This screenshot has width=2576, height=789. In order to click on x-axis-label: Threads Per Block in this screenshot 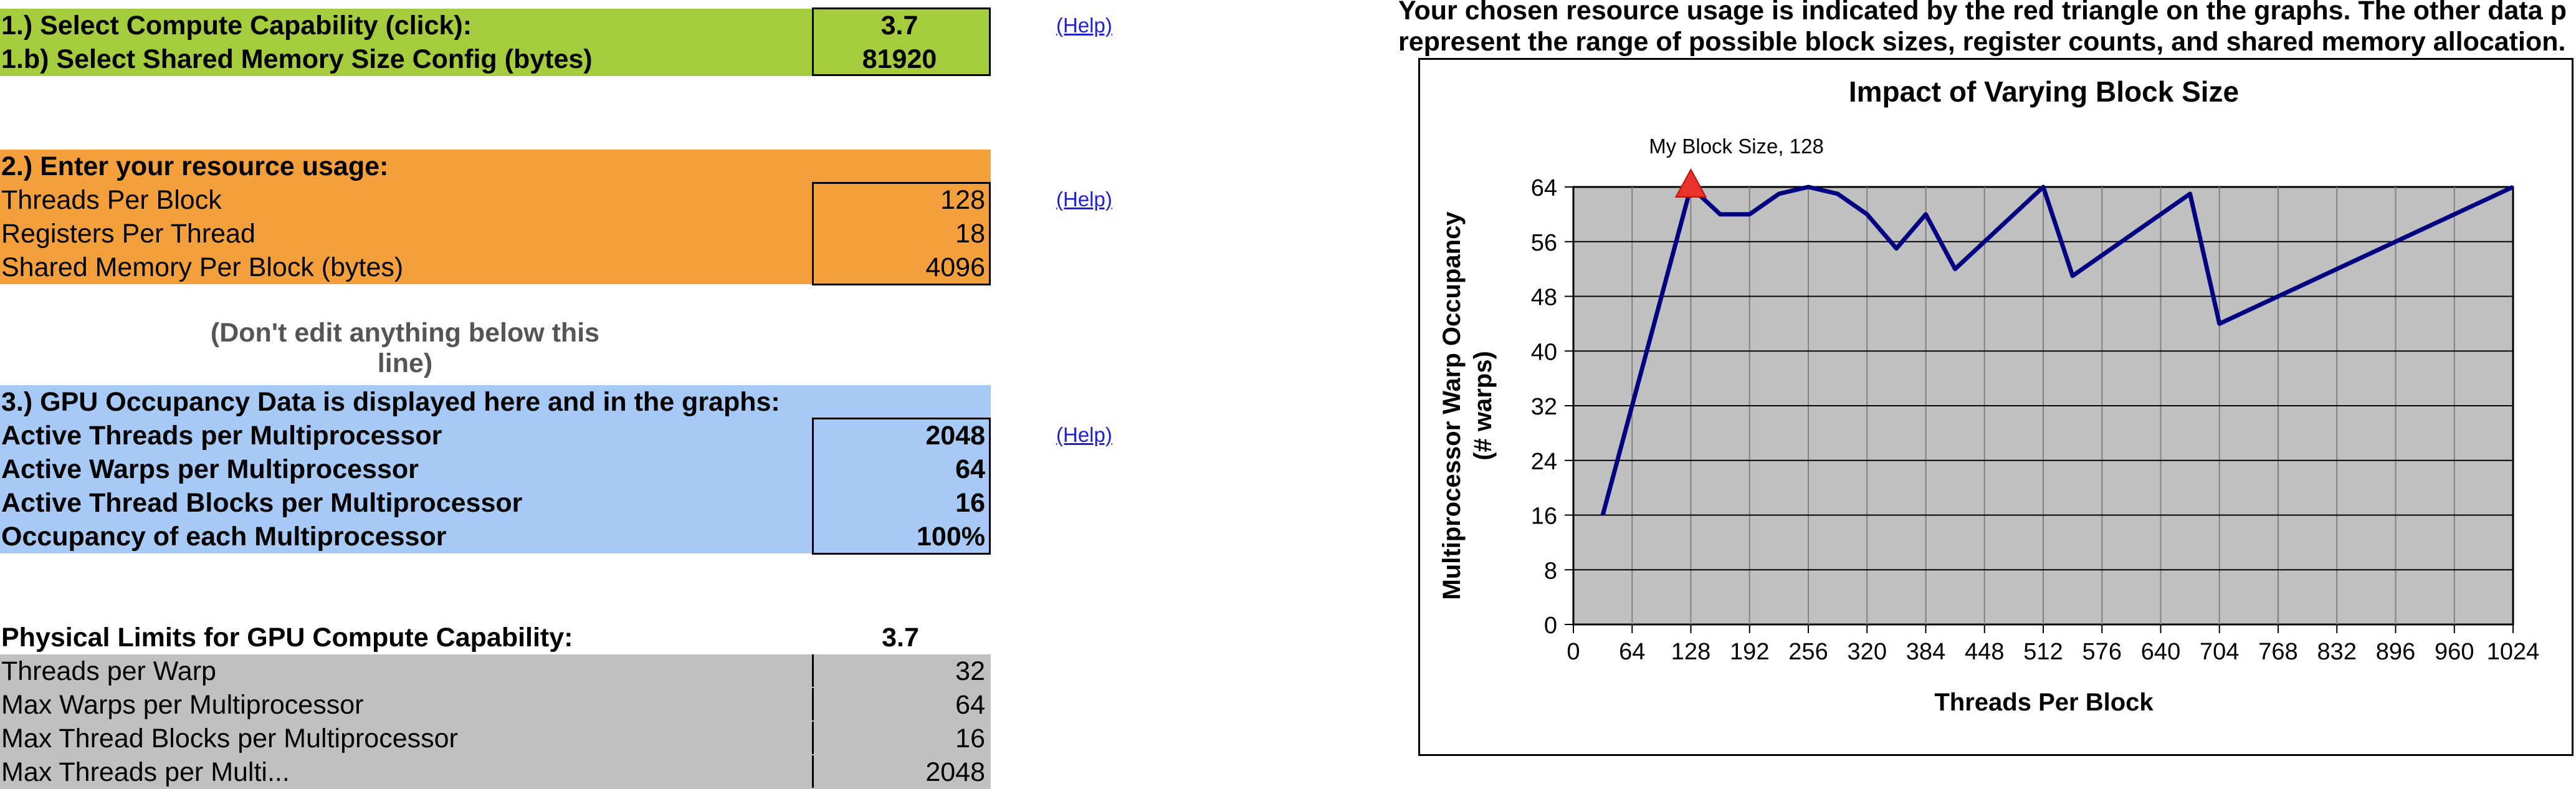, I will do `click(2044, 702)`.